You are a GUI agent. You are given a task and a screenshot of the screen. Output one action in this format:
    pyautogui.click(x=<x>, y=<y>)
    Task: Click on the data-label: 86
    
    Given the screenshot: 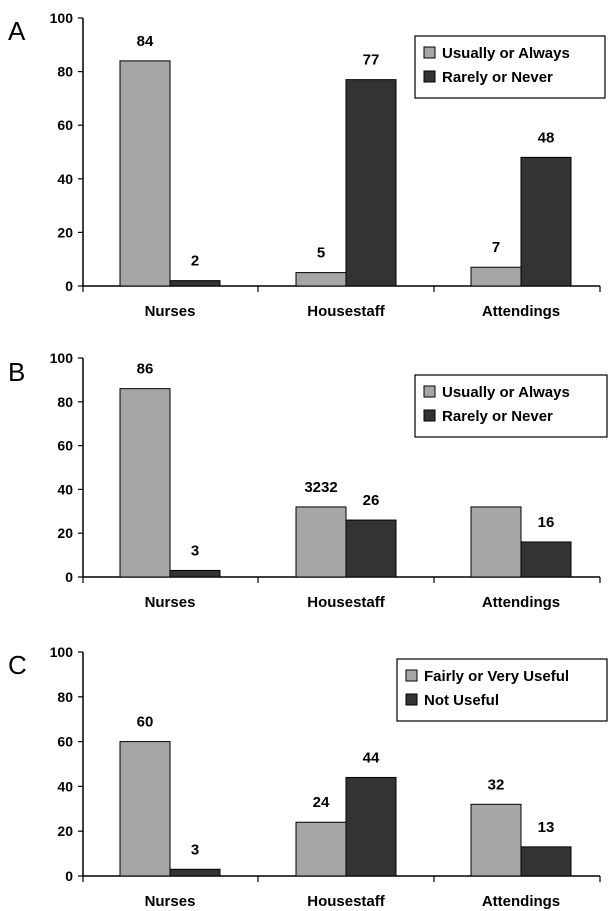 What is the action you would take?
    pyautogui.click(x=145, y=369)
    